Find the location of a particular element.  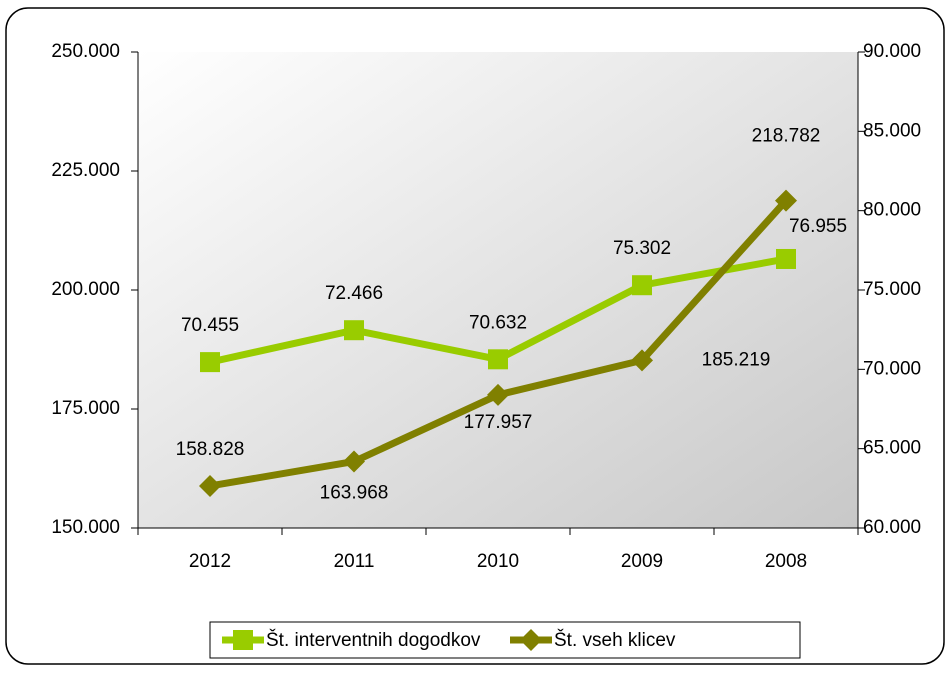

x-tick-label: 2008 is located at coordinates (786, 561).